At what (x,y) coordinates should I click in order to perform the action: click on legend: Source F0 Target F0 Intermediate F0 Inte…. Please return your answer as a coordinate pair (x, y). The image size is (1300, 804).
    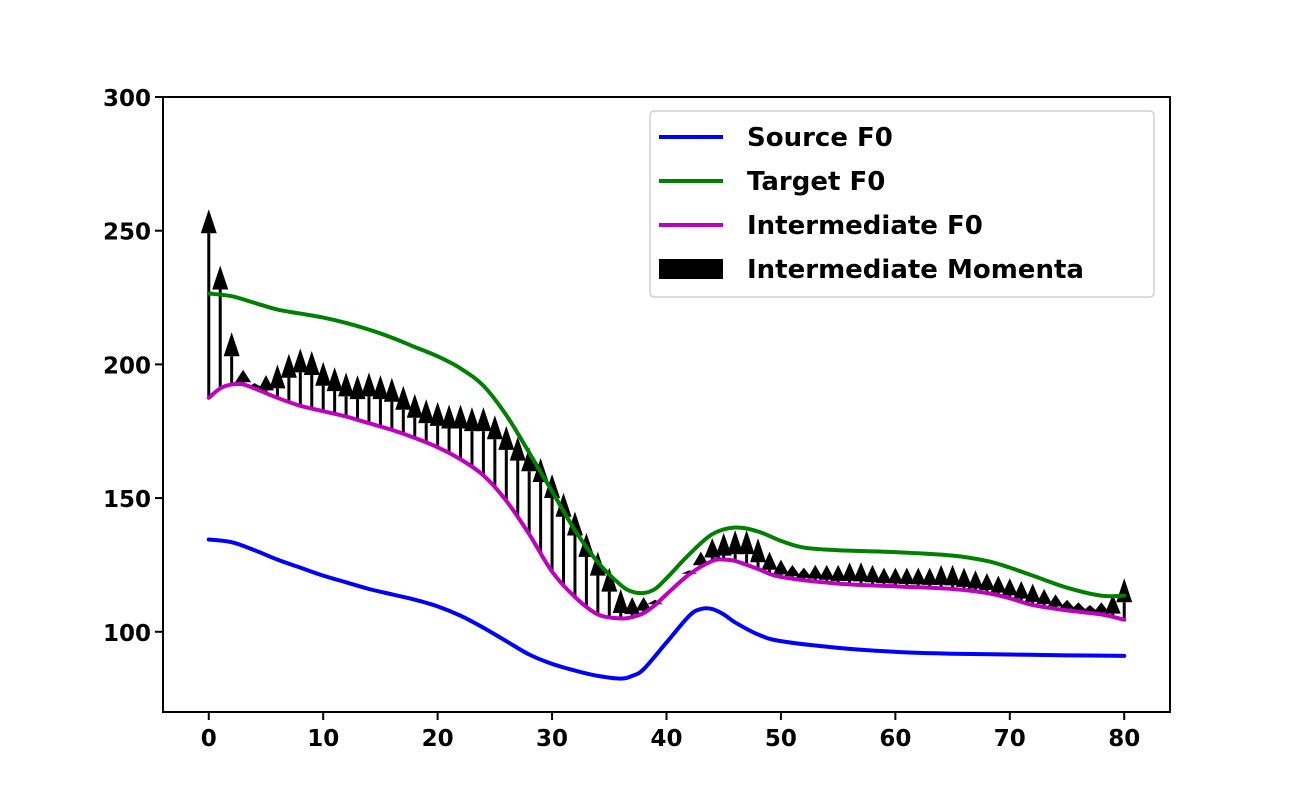
    Looking at the image, I should click on (902, 204).